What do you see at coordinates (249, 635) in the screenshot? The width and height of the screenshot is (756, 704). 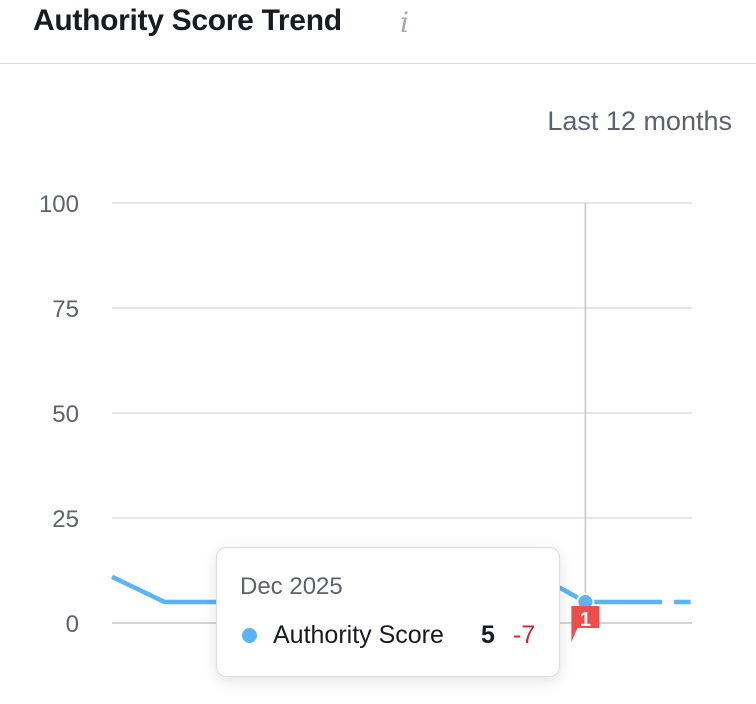 I see `series-dot-icon` at bounding box center [249, 635].